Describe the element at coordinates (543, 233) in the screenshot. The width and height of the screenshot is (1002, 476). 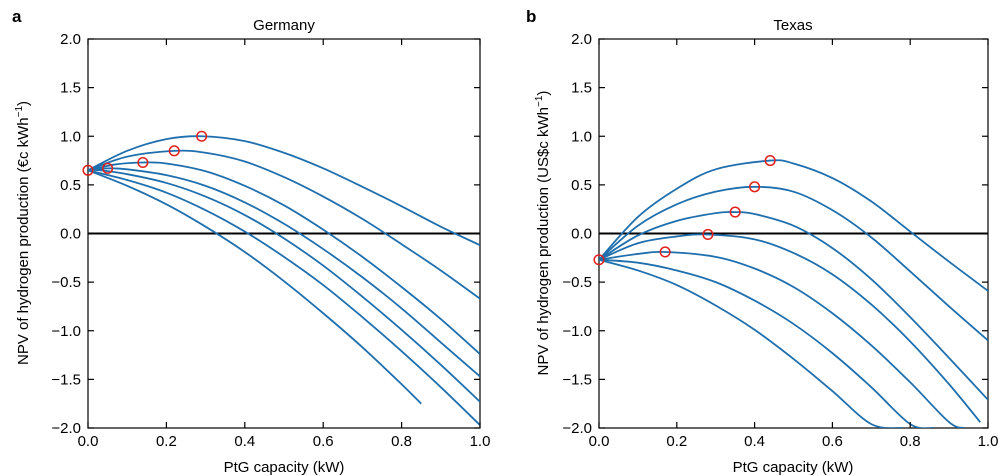
I see `y-axis-label: NPV of hydrogen production (US$c kWh−1)` at that location.